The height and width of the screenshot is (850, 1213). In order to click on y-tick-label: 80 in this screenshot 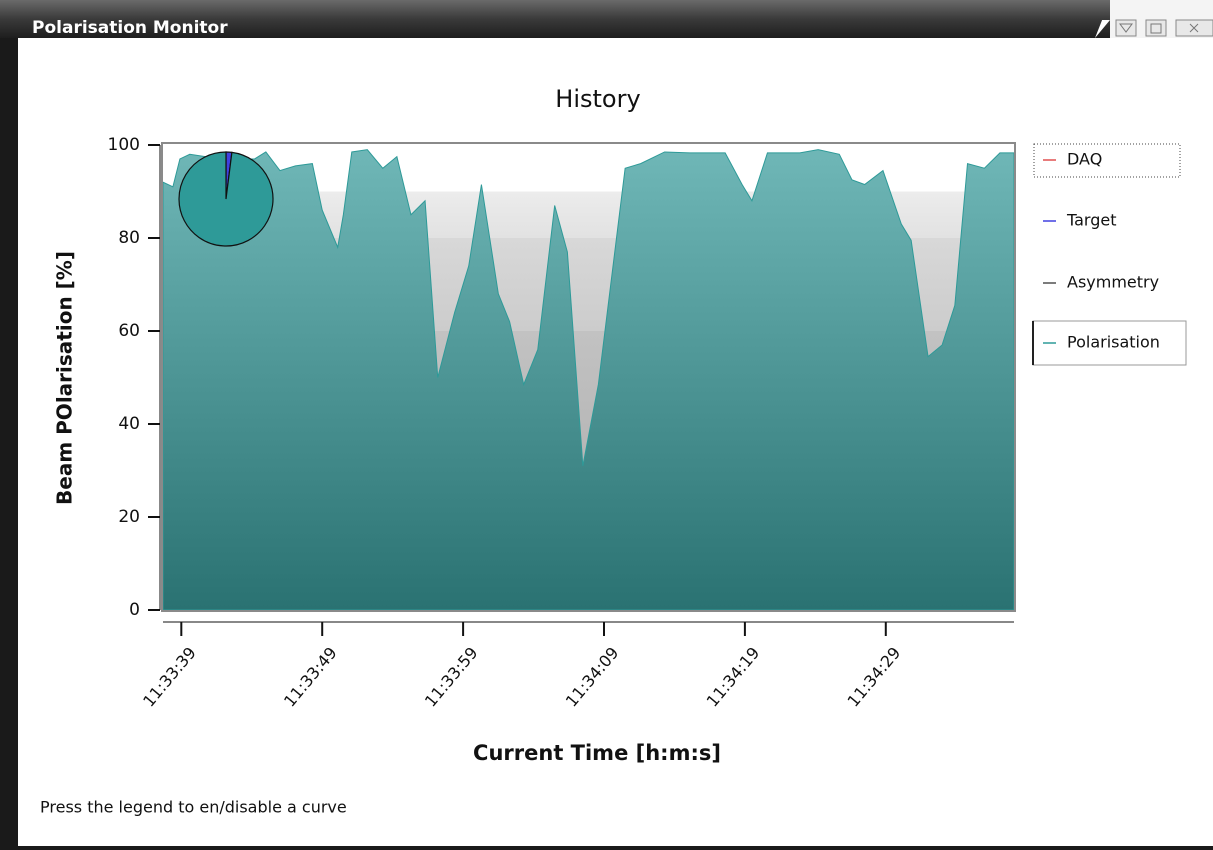, I will do `click(129, 238)`.